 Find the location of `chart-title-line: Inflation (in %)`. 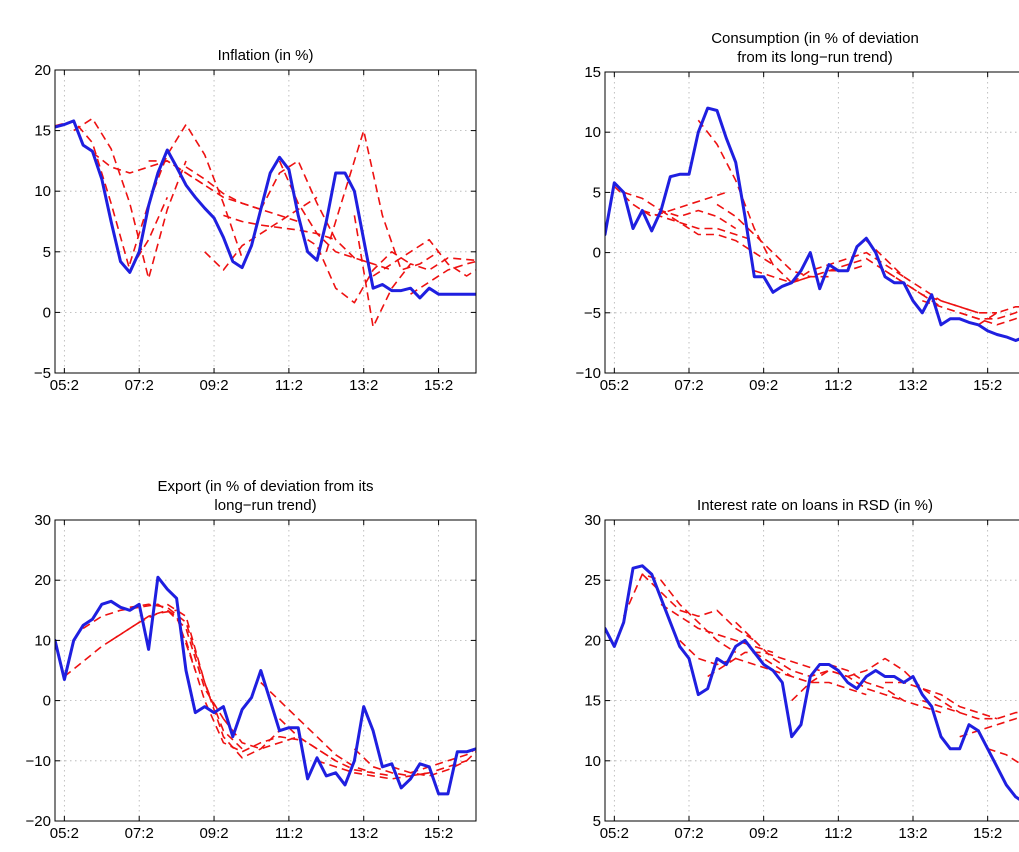

chart-title-line: Inflation (in %) is located at coordinates (266, 55).